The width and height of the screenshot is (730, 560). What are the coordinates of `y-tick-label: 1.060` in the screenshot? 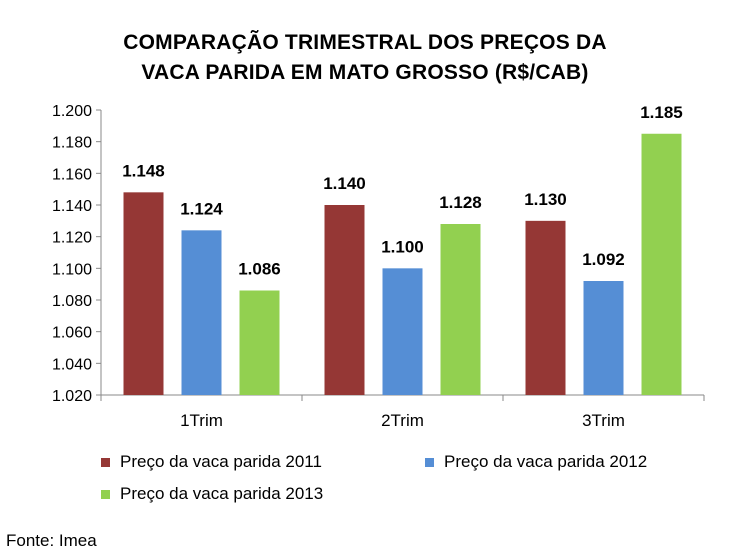 It's located at (72, 333).